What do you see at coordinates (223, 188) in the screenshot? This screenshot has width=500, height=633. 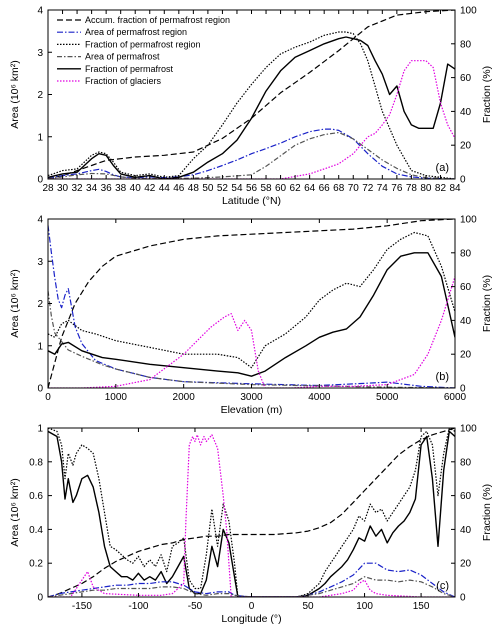 I see `x-tick-label: 52` at bounding box center [223, 188].